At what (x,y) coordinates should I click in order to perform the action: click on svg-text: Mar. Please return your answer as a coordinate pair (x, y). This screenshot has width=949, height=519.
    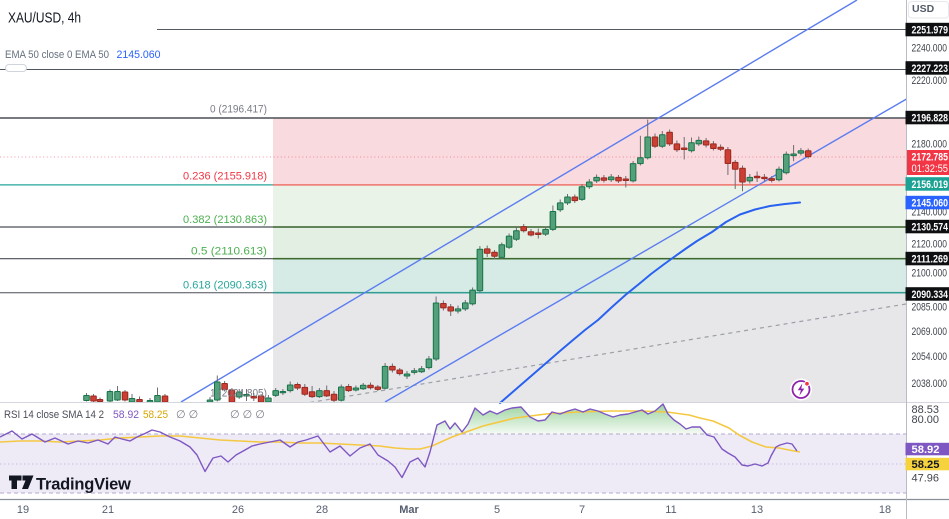
    Looking at the image, I should click on (409, 510).